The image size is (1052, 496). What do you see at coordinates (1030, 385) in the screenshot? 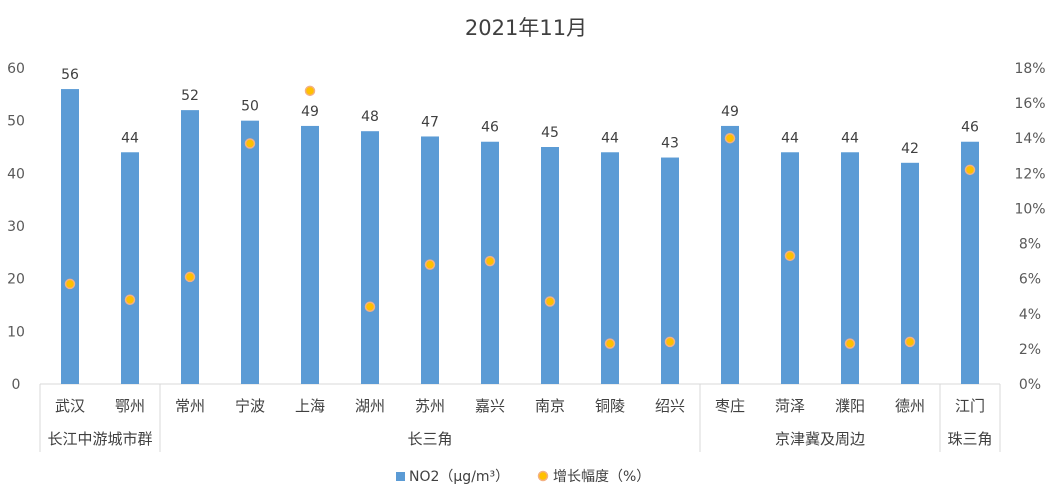
I see `y-right-tick-label: 0%` at bounding box center [1030, 385].